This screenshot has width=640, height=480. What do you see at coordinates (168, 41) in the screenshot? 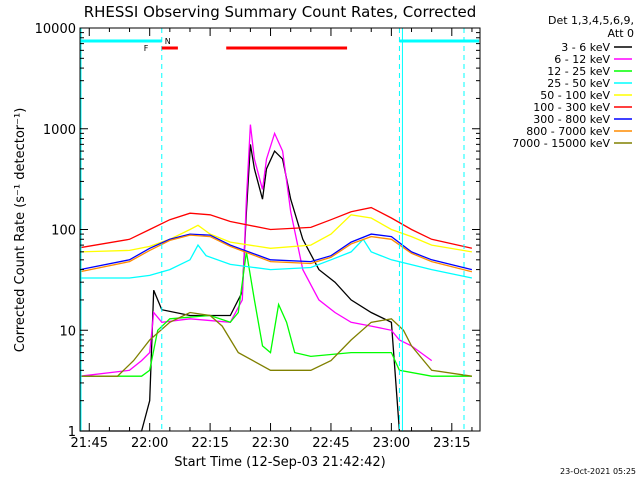
I see `night-marker-label: N` at bounding box center [168, 41].